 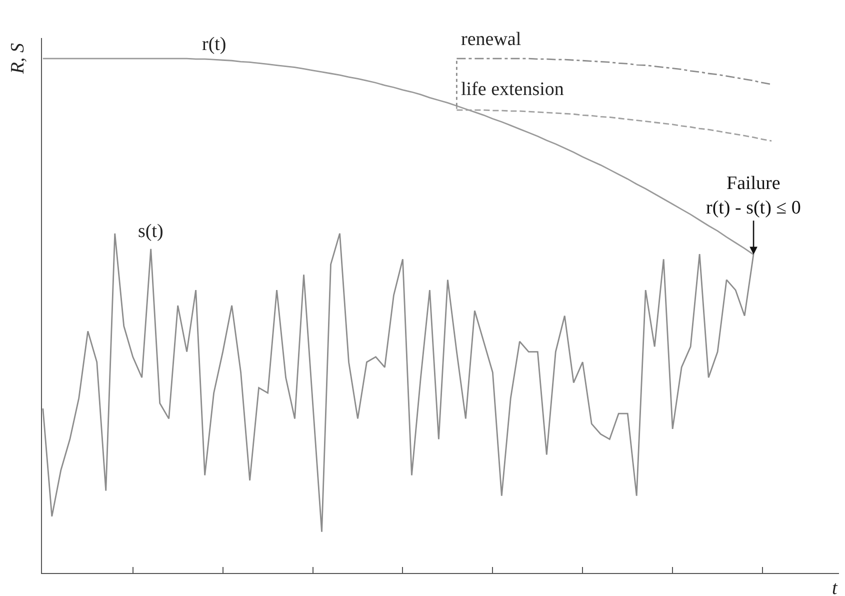 What do you see at coordinates (214, 44) in the screenshot?
I see `series-label: r(t)` at bounding box center [214, 44].